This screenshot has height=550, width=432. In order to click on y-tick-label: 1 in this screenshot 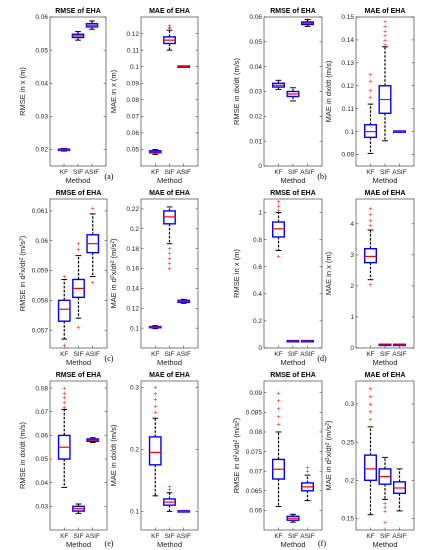, I will do `click(260, 213)`.